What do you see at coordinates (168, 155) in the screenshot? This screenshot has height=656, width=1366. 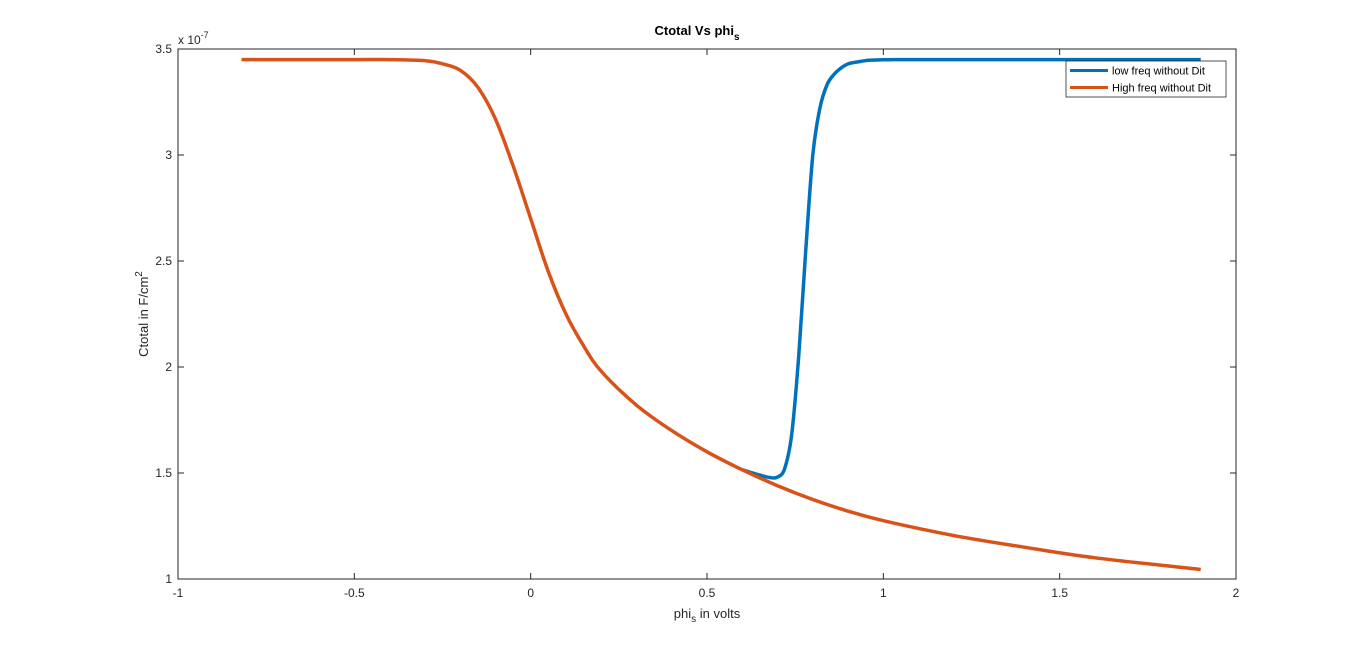 I see `y-tick-label: 3` at bounding box center [168, 155].